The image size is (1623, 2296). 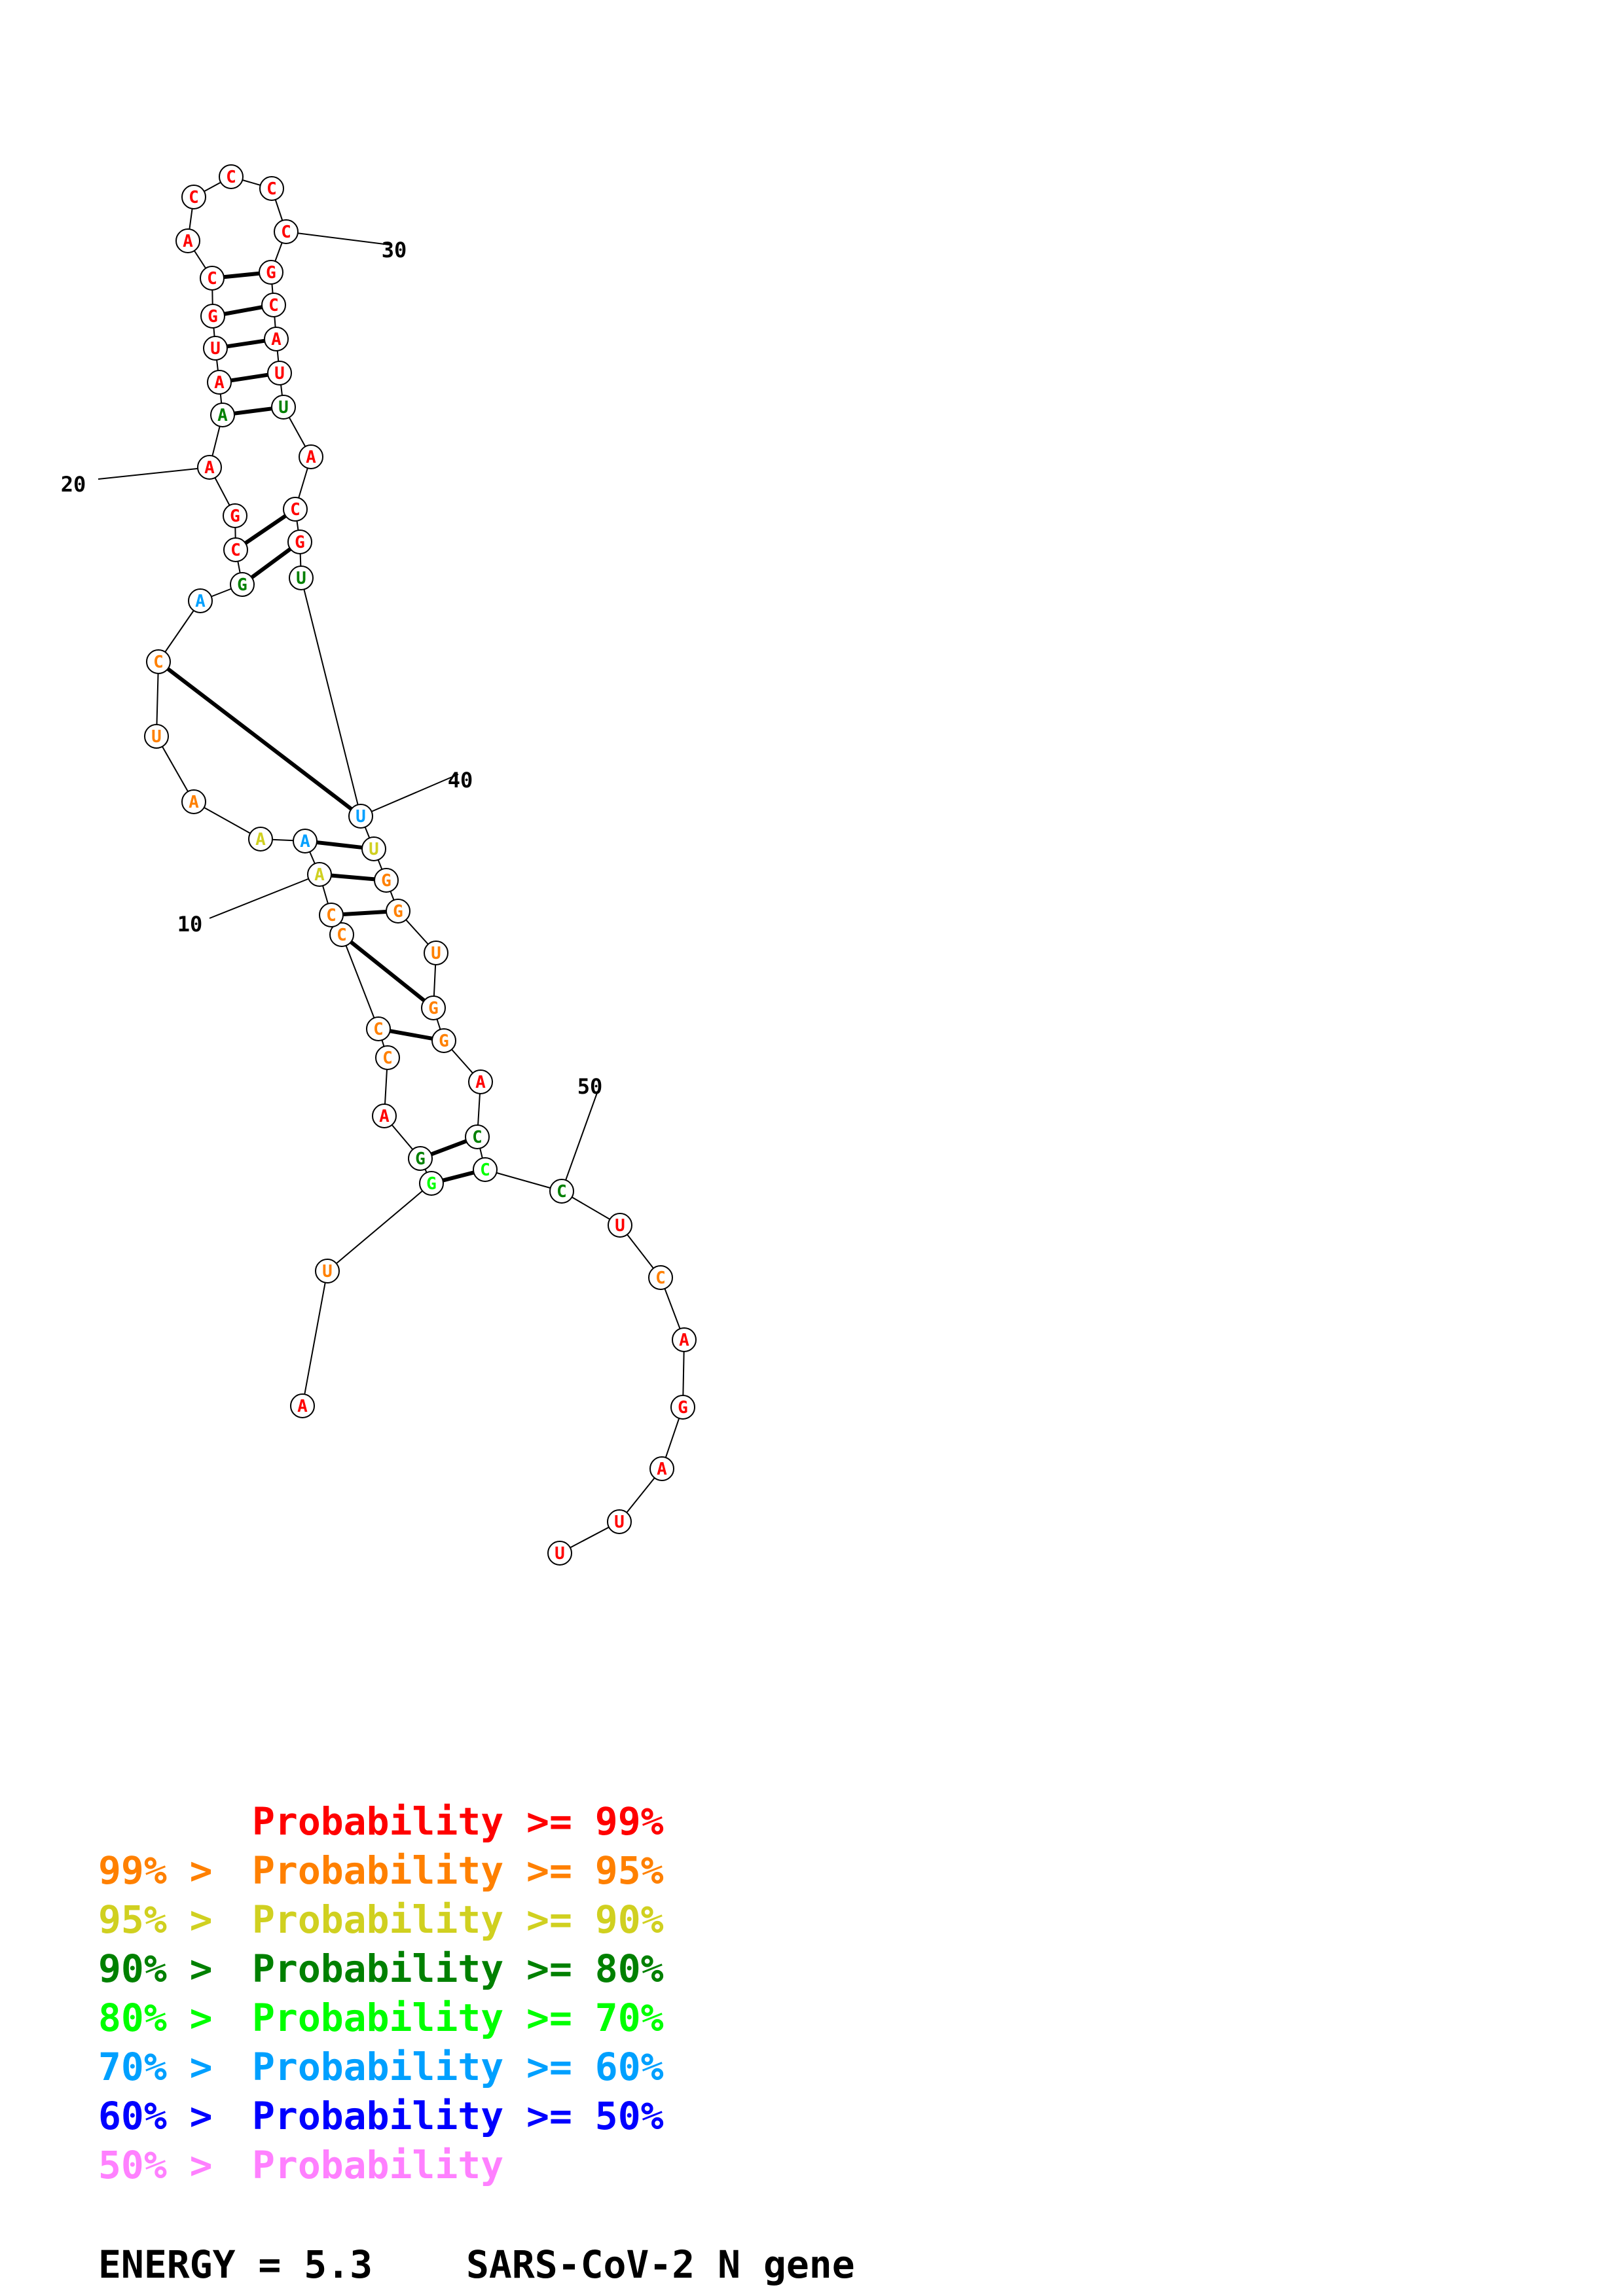 I want to click on legend-entry: Probability >= 95%, so click(x=458, y=1870).